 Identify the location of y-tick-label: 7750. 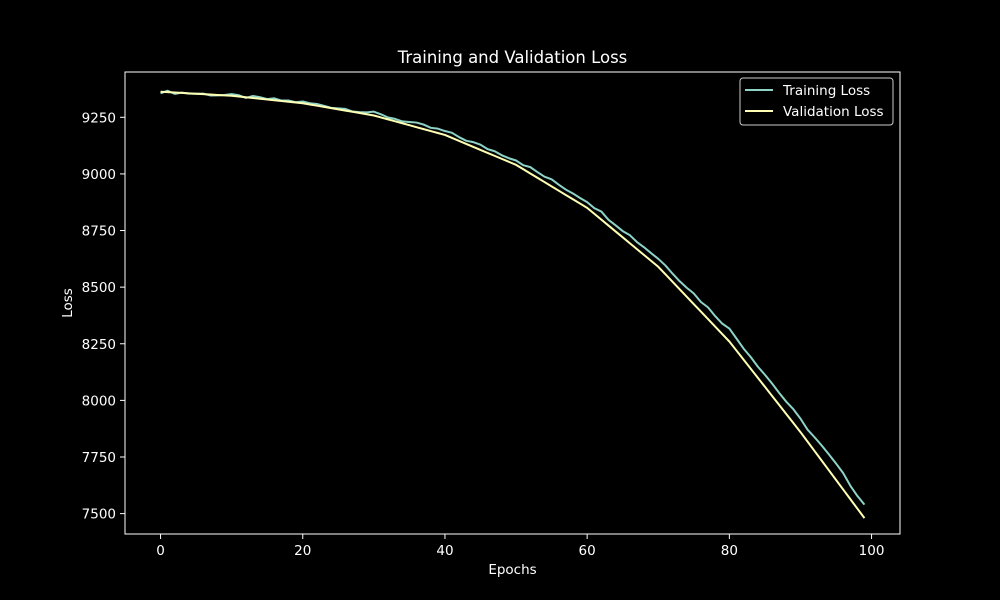
(99, 458).